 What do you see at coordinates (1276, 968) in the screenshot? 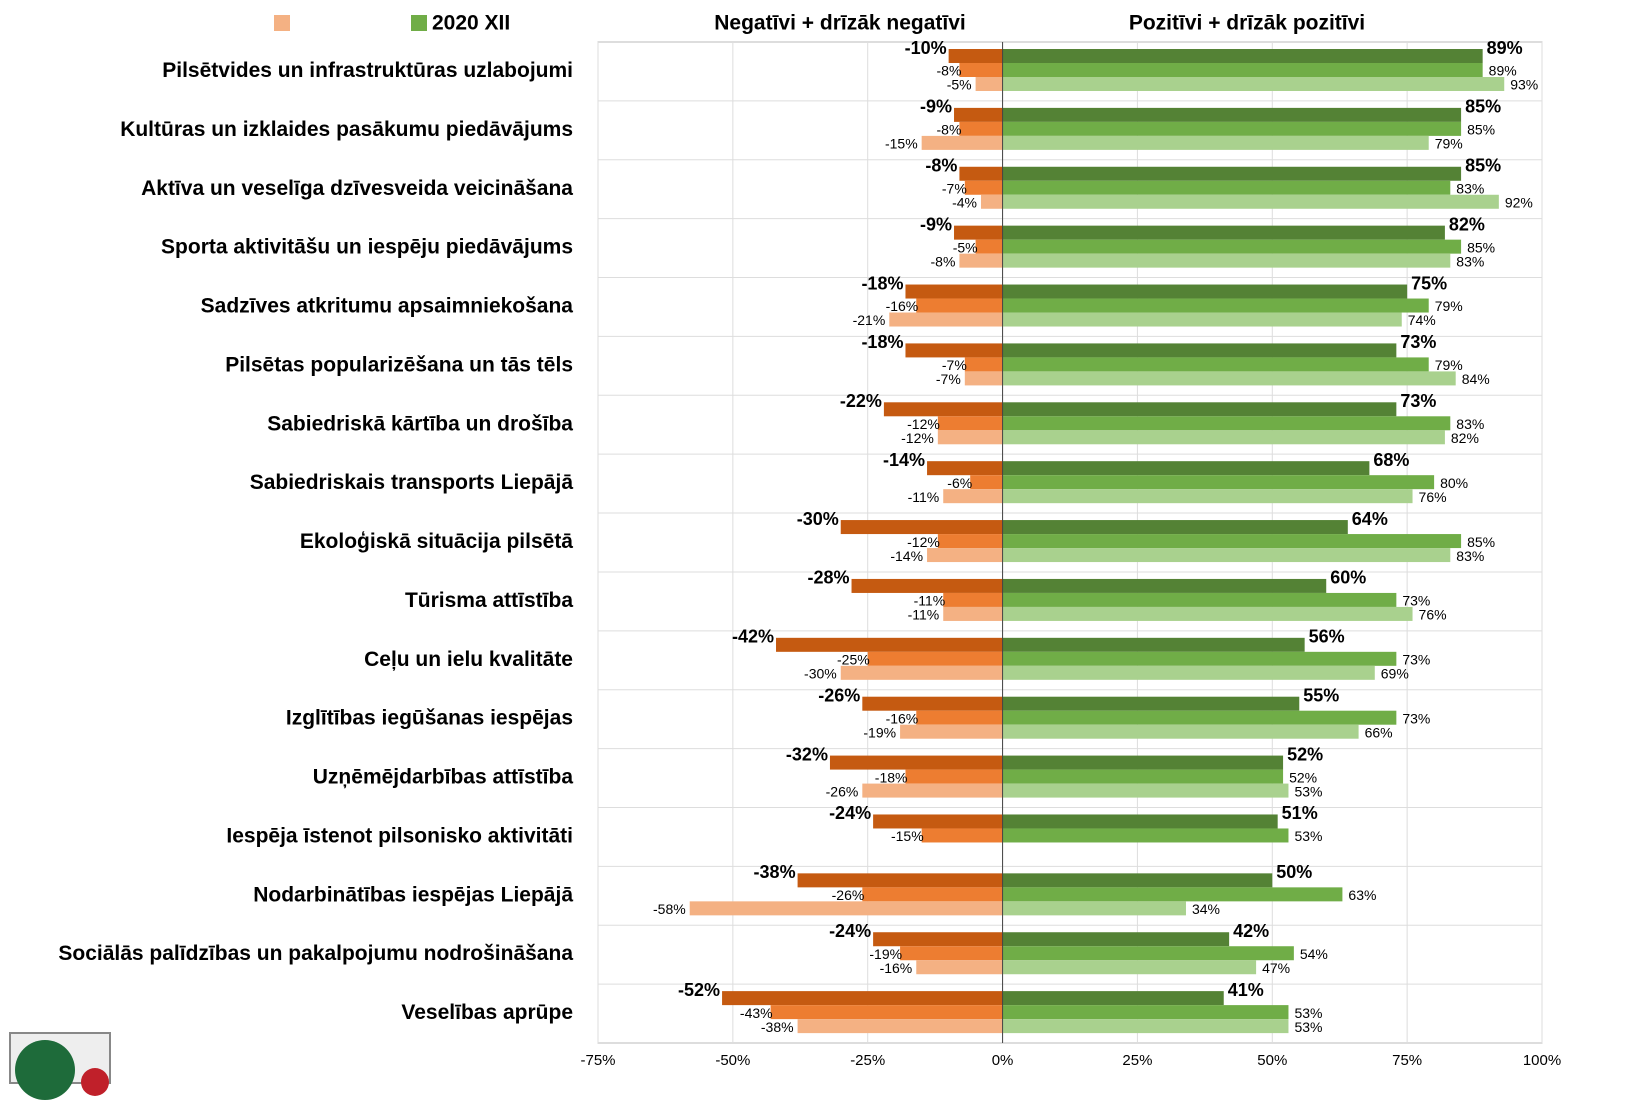
I see `value-label: 47%` at bounding box center [1276, 968].